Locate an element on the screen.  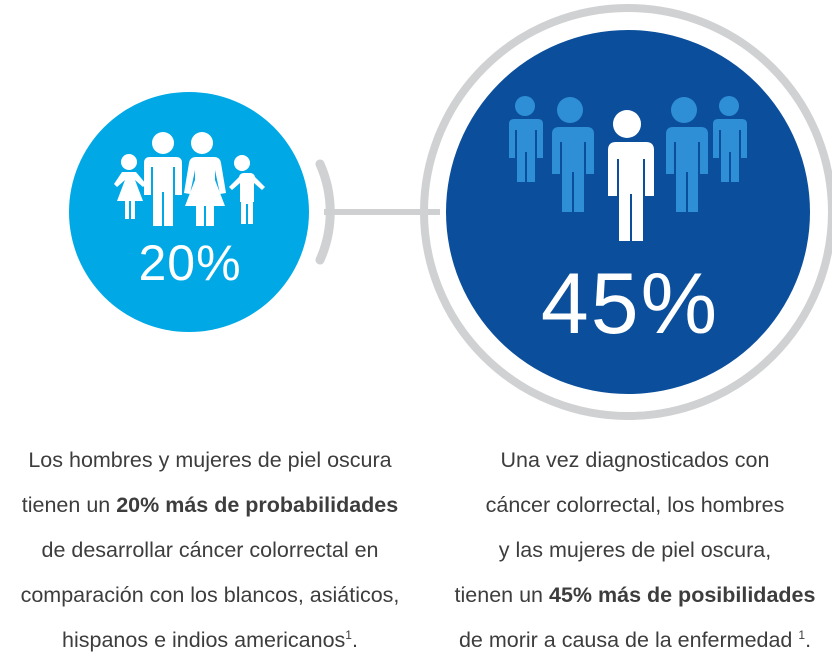
left-caption-line-3: de desarrollar cáncer colorrectal en is located at coordinates (210, 550).